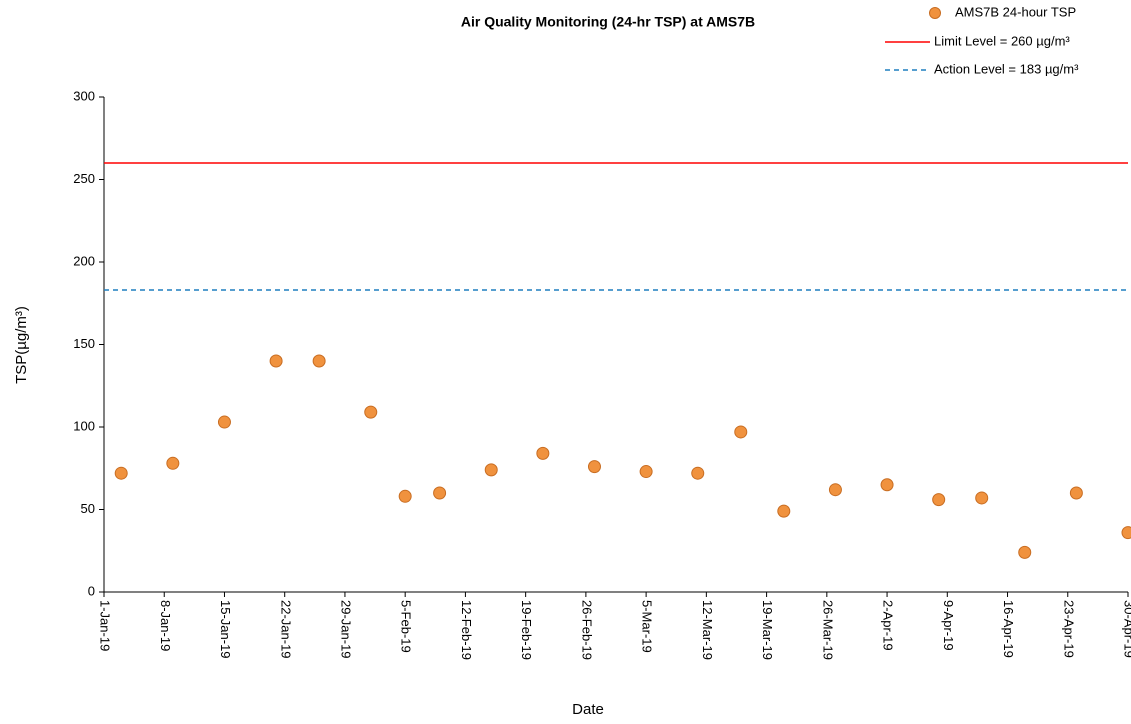 The height and width of the screenshot is (724, 1131). What do you see at coordinates (948, 625) in the screenshot?
I see `x-tick-label: 9-Apr-19` at bounding box center [948, 625].